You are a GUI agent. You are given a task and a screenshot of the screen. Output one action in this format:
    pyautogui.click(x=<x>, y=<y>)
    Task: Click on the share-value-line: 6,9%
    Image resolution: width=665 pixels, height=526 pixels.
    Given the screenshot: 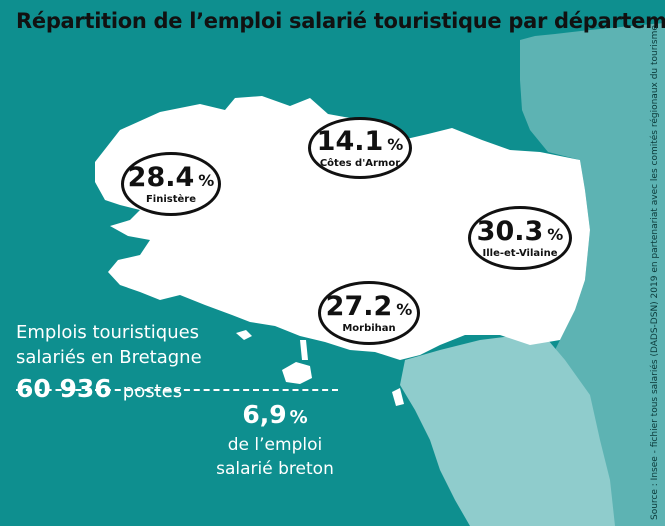 What is the action you would take?
    pyautogui.click(x=275, y=416)
    